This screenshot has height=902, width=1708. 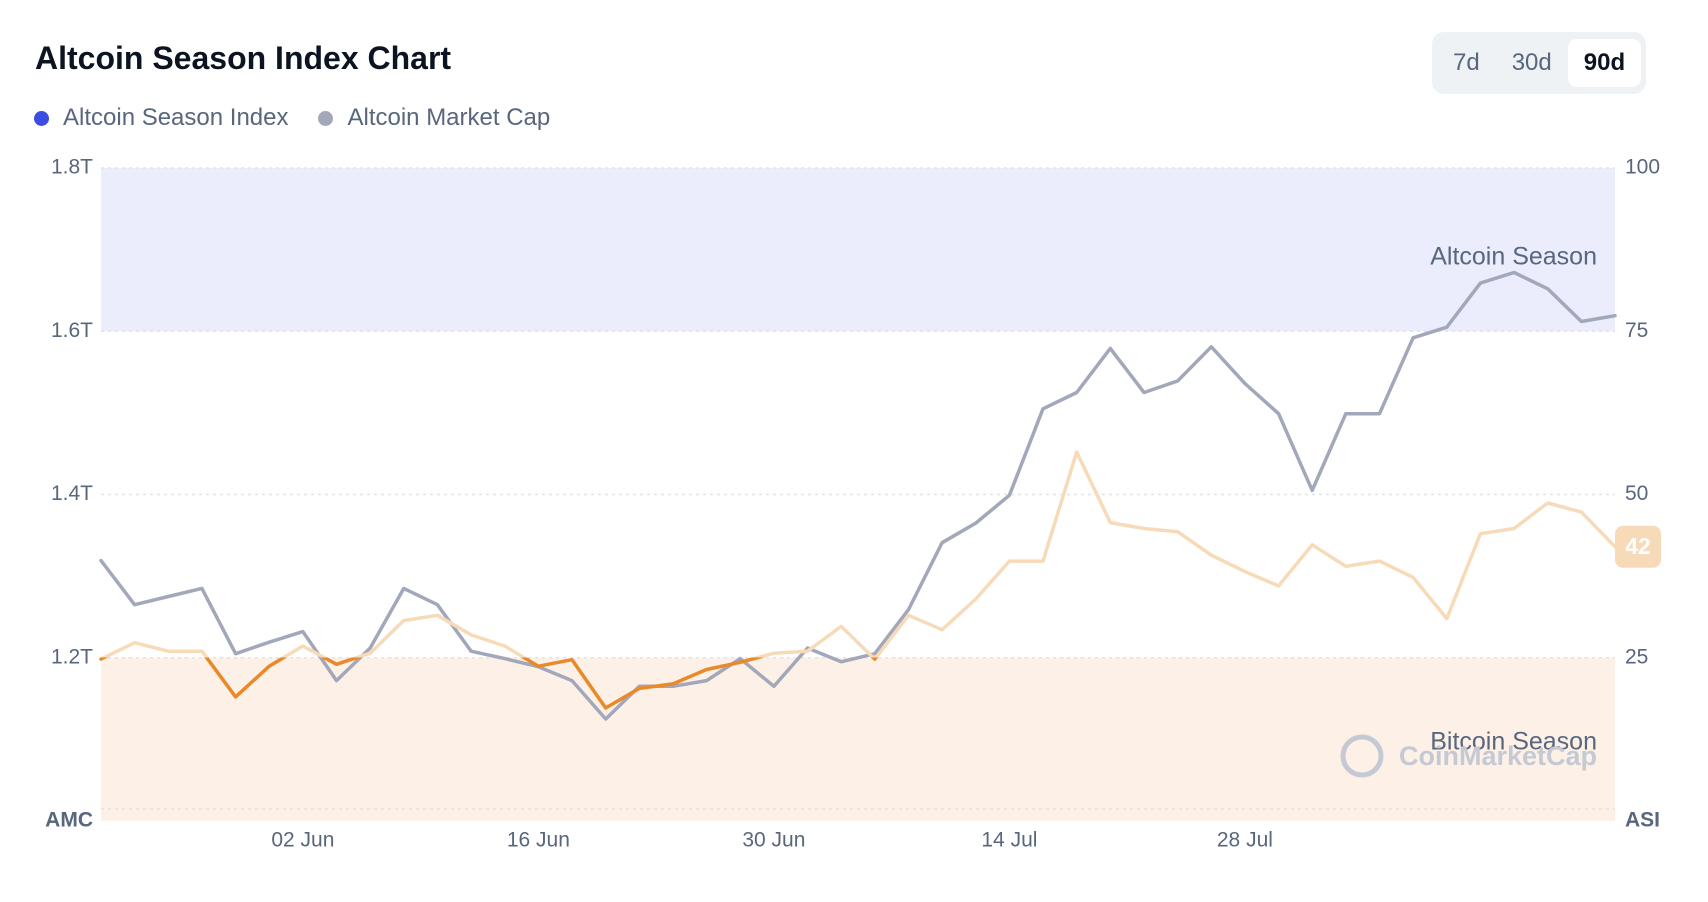 What do you see at coordinates (1636, 656) in the screenshot?
I see `y2-tick-label: 25` at bounding box center [1636, 656].